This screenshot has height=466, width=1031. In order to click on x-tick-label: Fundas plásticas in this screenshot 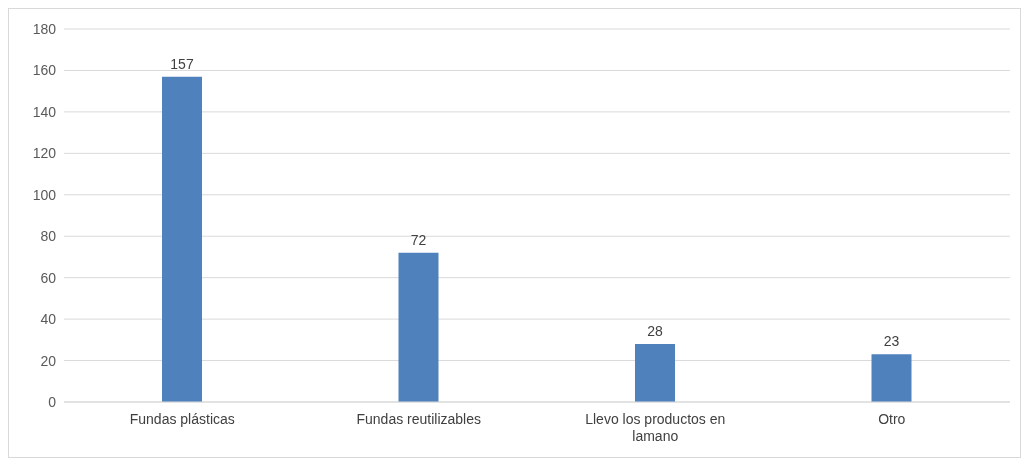, I will do `click(182, 419)`.